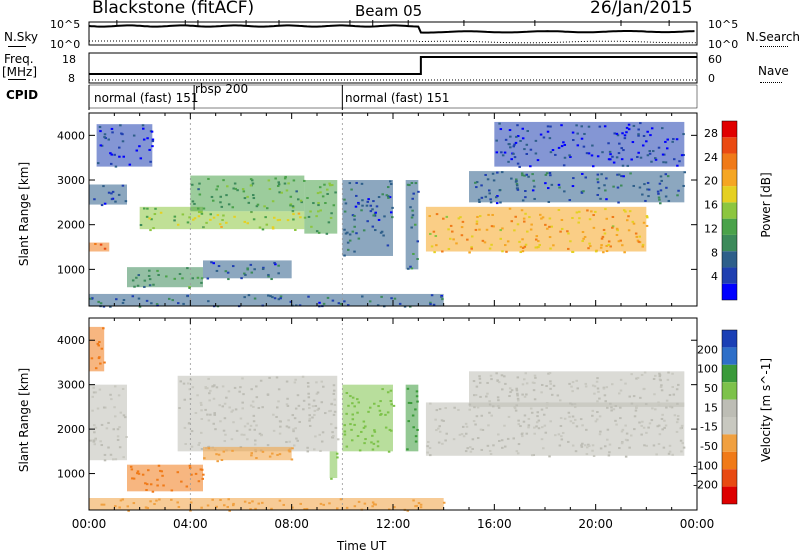  Describe the element at coordinates (367, 218) in the screenshot. I see `power-region` at that location.